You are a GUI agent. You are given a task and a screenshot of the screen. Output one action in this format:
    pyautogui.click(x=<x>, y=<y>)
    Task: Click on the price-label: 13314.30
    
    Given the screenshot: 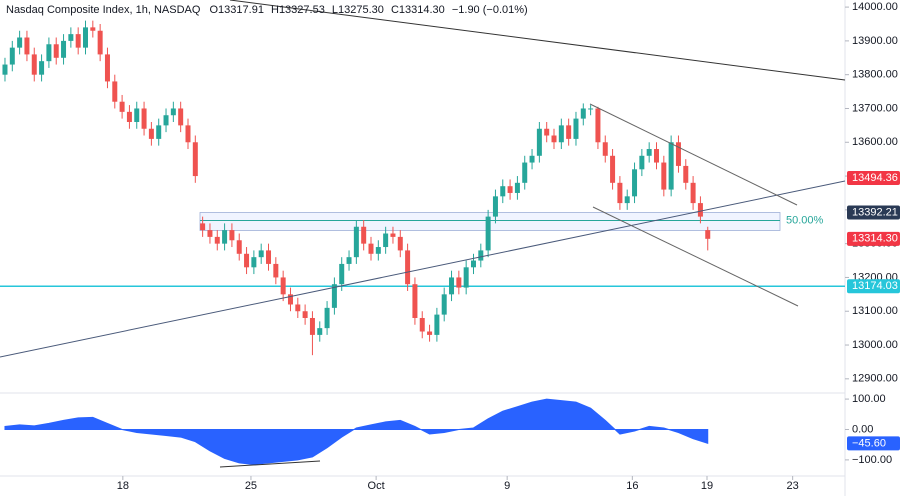 What is the action you would take?
    pyautogui.click(x=875, y=239)
    